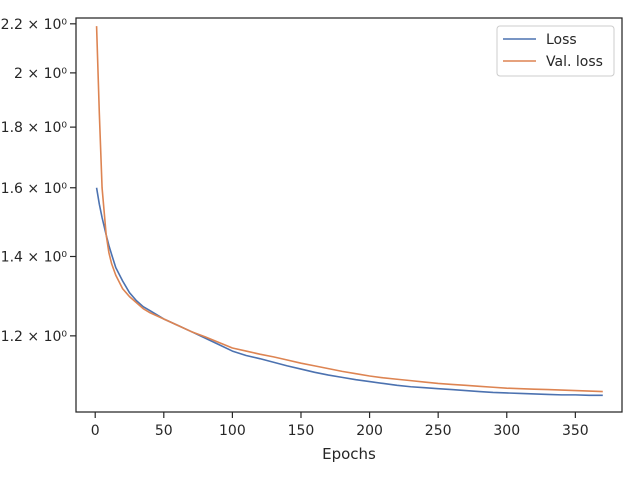  What do you see at coordinates (232, 431) in the screenshot?
I see `x-tick-label: 100` at bounding box center [232, 431].